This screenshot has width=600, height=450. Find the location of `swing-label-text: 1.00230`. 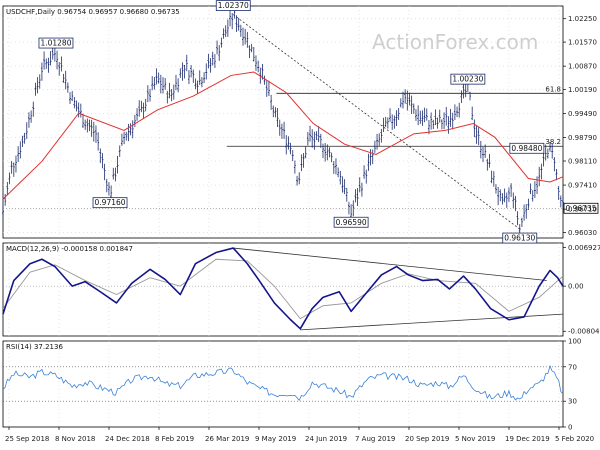

swing-label-text: 1.00230 is located at coordinates (467, 79).